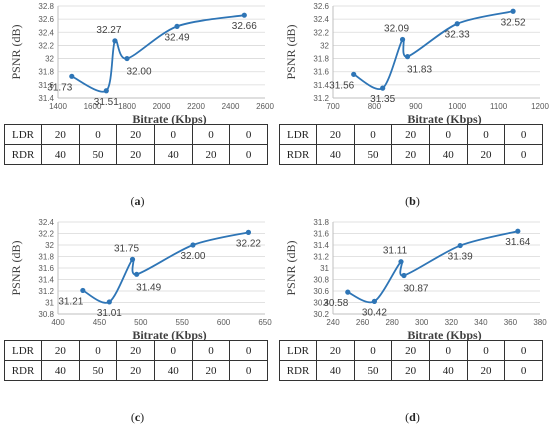  Describe the element at coordinates (412, 417) in the screenshot. I see `caption-d: (d)` at that location.